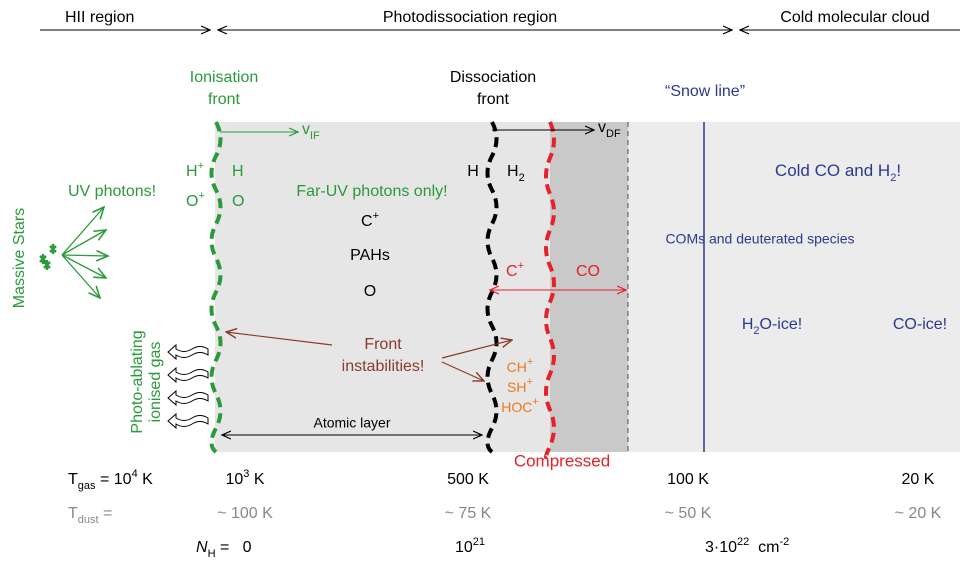 The image size is (960, 571). Describe the element at coordinates (212, 554) in the screenshot. I see `subscript: H` at that location.